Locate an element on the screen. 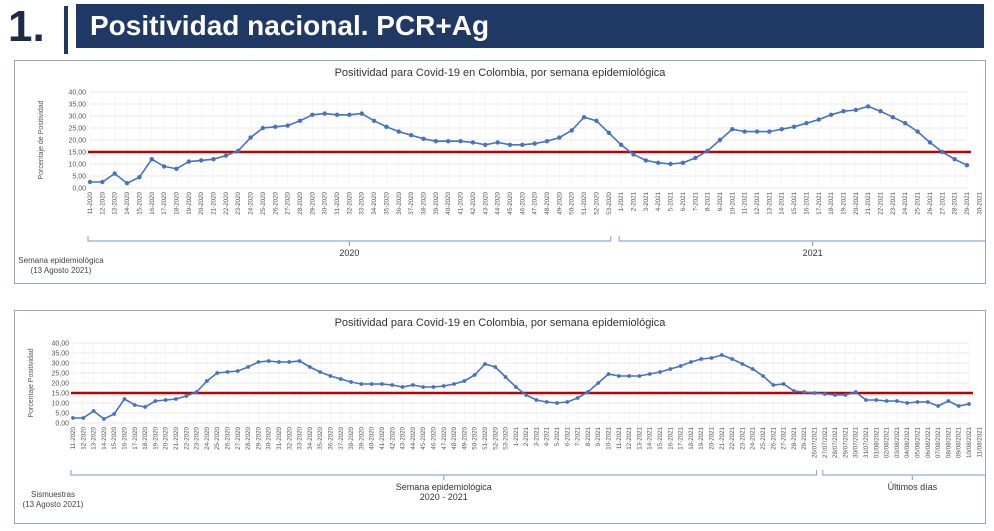 Image resolution: width=994 pixels, height=531 pixels. x-tick-label: 40-2020 is located at coordinates (372, 437).